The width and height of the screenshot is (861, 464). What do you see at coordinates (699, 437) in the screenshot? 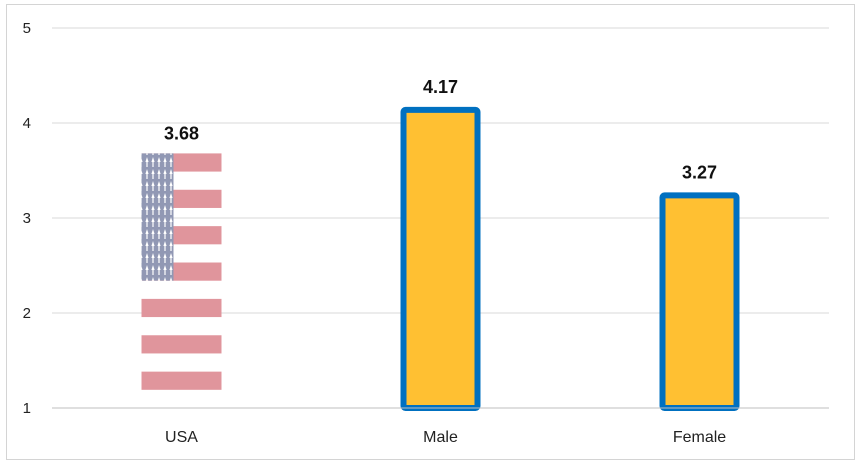
I see `x-tick-label-female: Female` at bounding box center [699, 437].